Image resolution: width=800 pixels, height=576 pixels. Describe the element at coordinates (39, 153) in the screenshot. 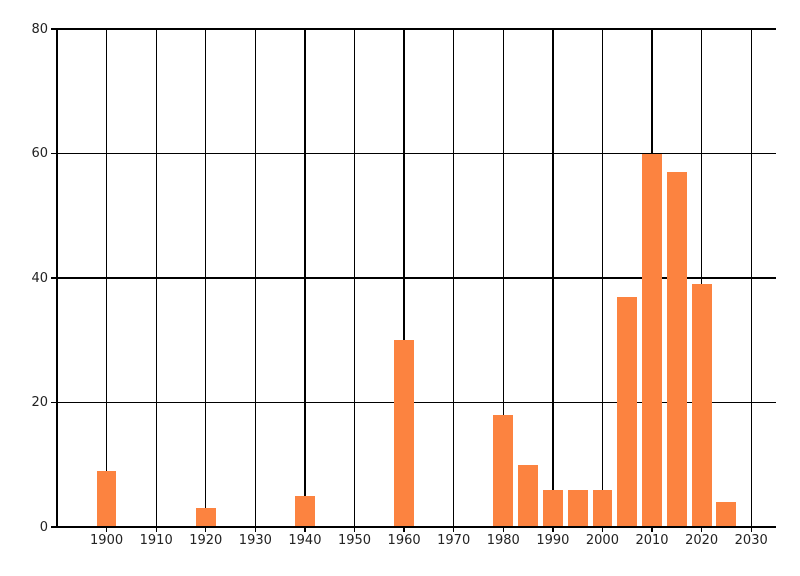

I see `y-tick-label: 60` at that location.